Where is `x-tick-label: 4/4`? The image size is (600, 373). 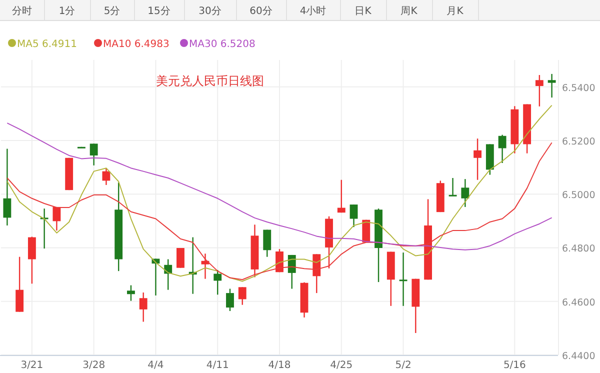 x-tick-label: 4/4 is located at coordinates (156, 365).